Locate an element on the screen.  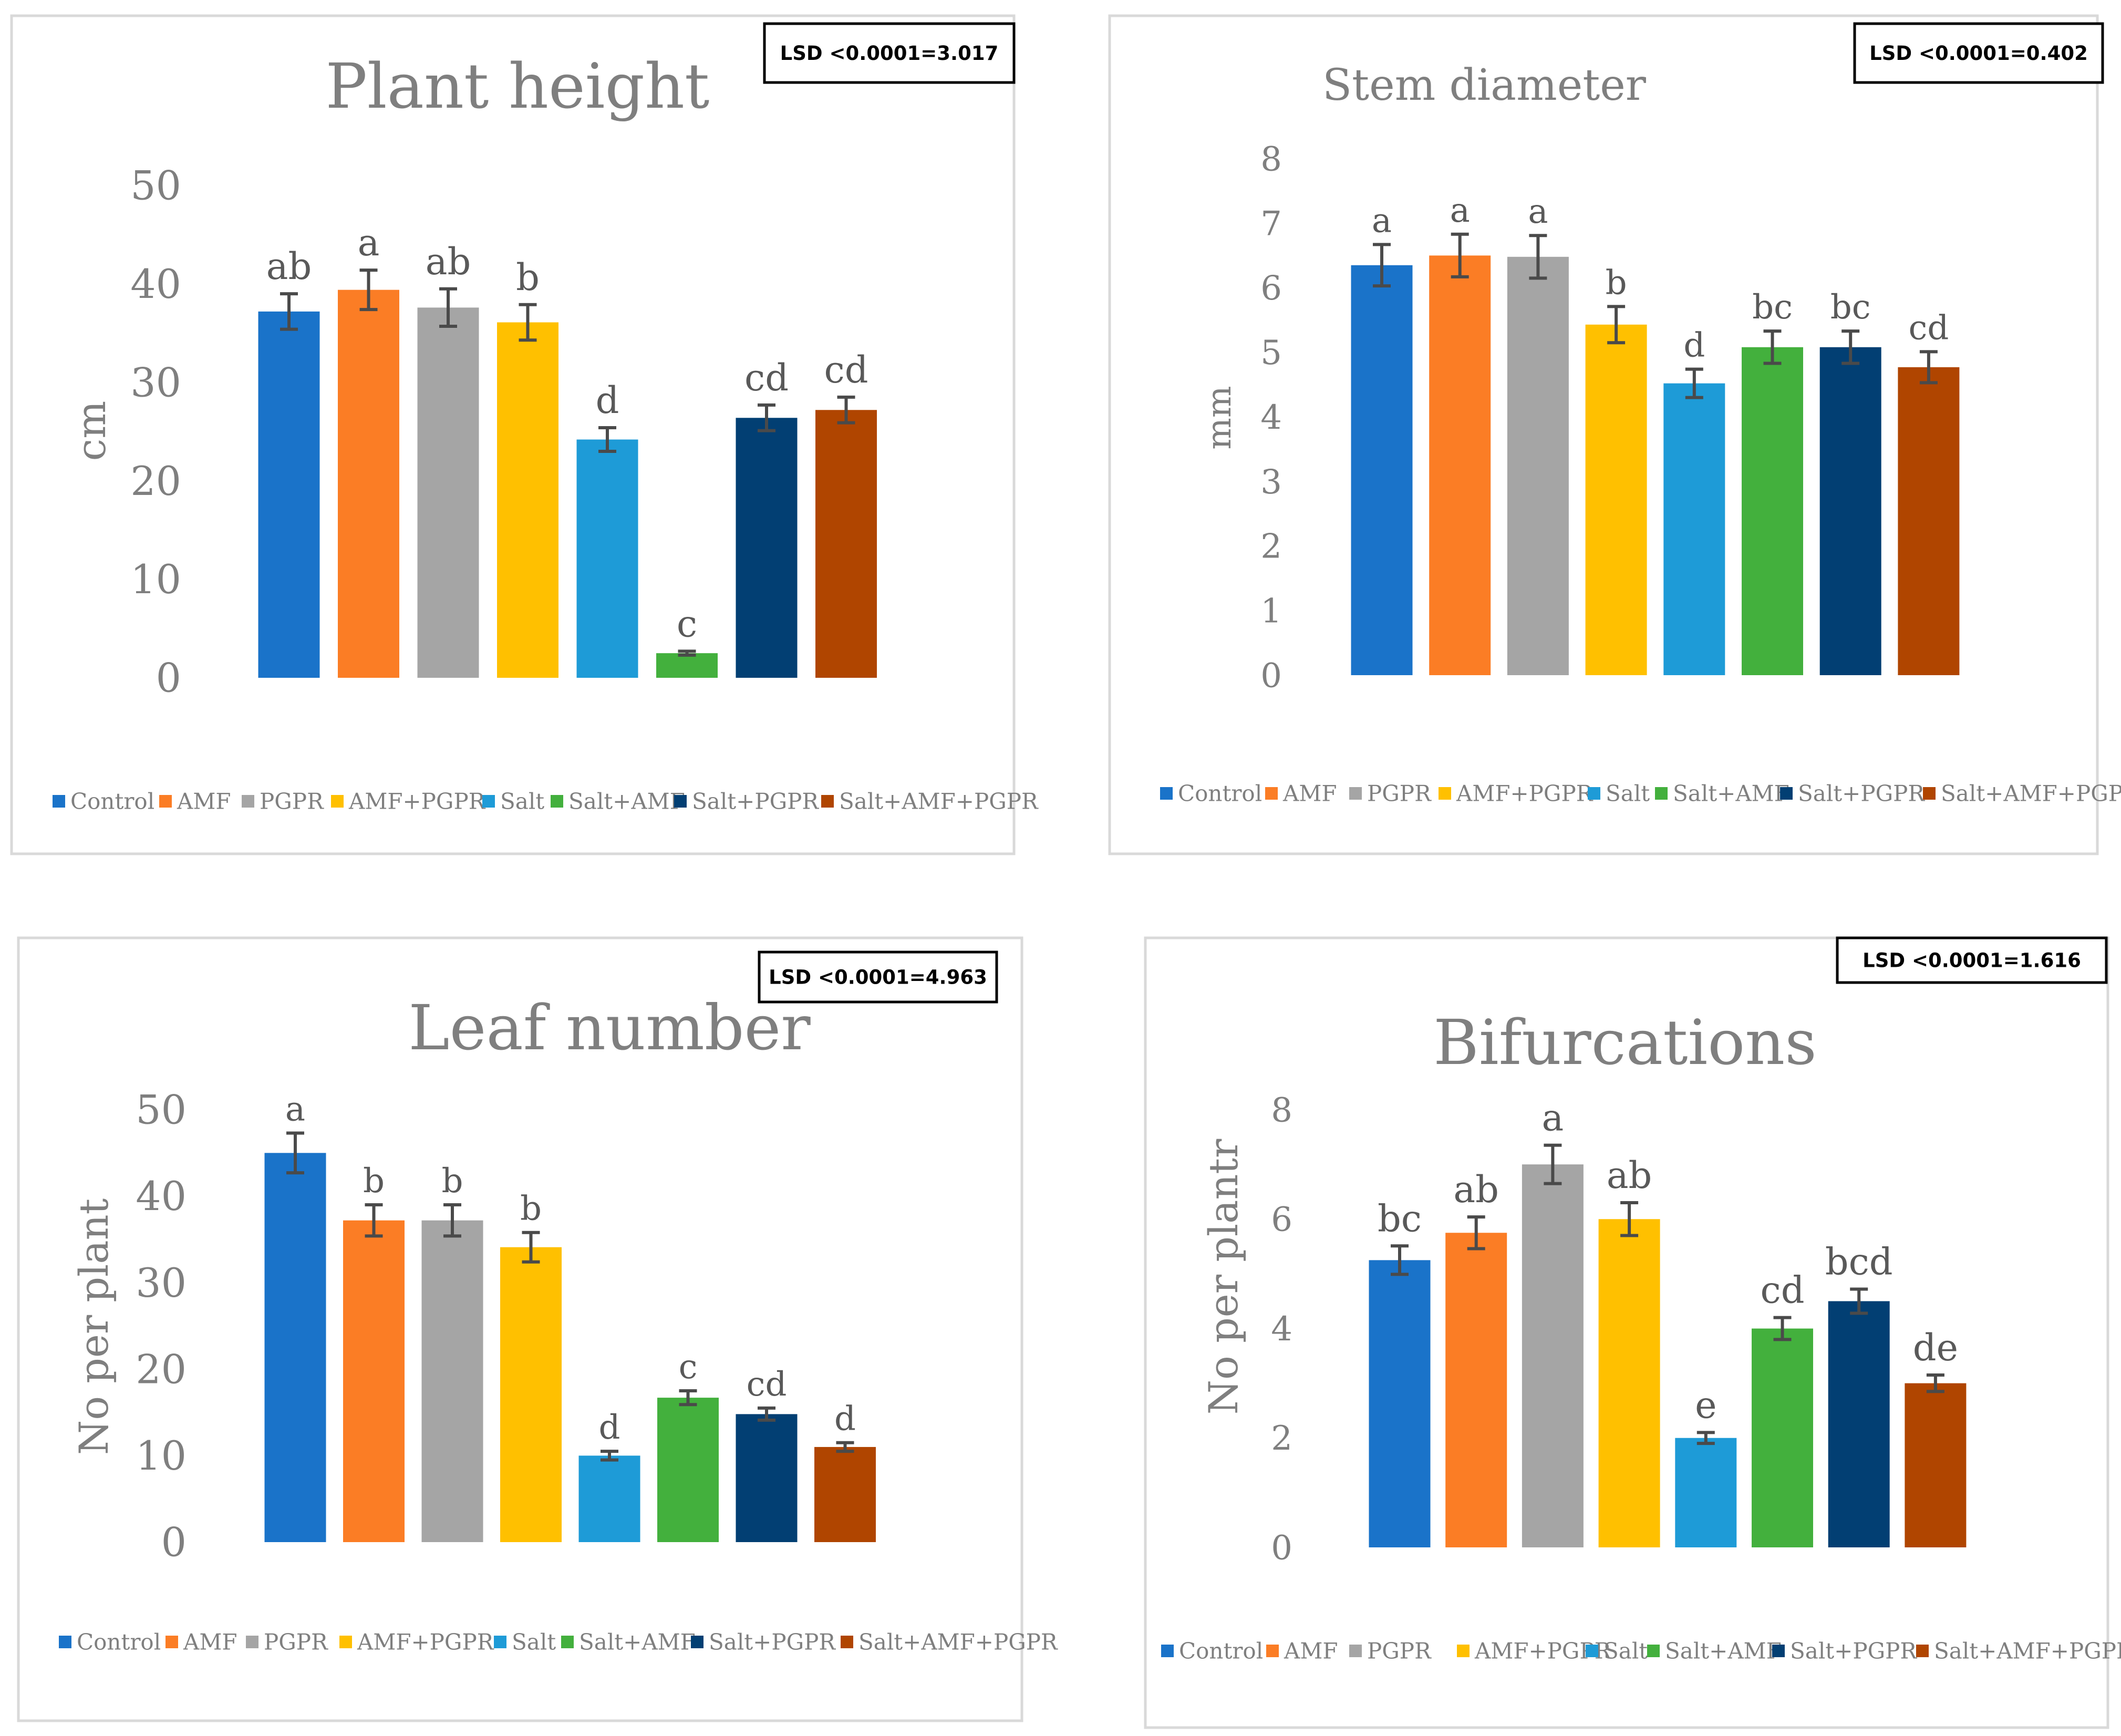
legend-item: AMF+PGPR is located at coordinates (416, 1642).